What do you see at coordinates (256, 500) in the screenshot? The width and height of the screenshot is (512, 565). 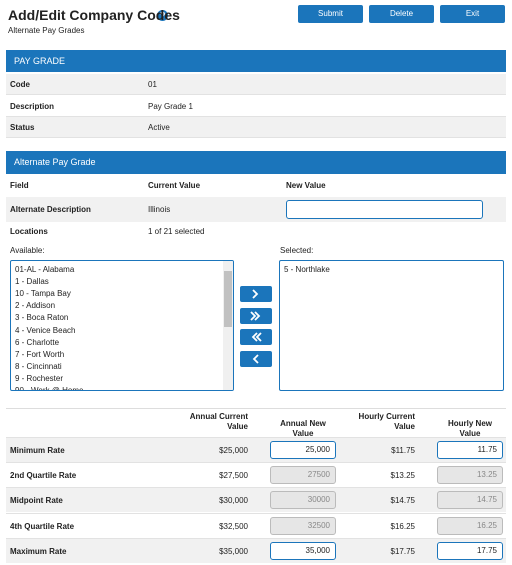 I see `rate-row: Midpoint Rate $30,000 30000 $14.75 14.75` at bounding box center [256, 500].